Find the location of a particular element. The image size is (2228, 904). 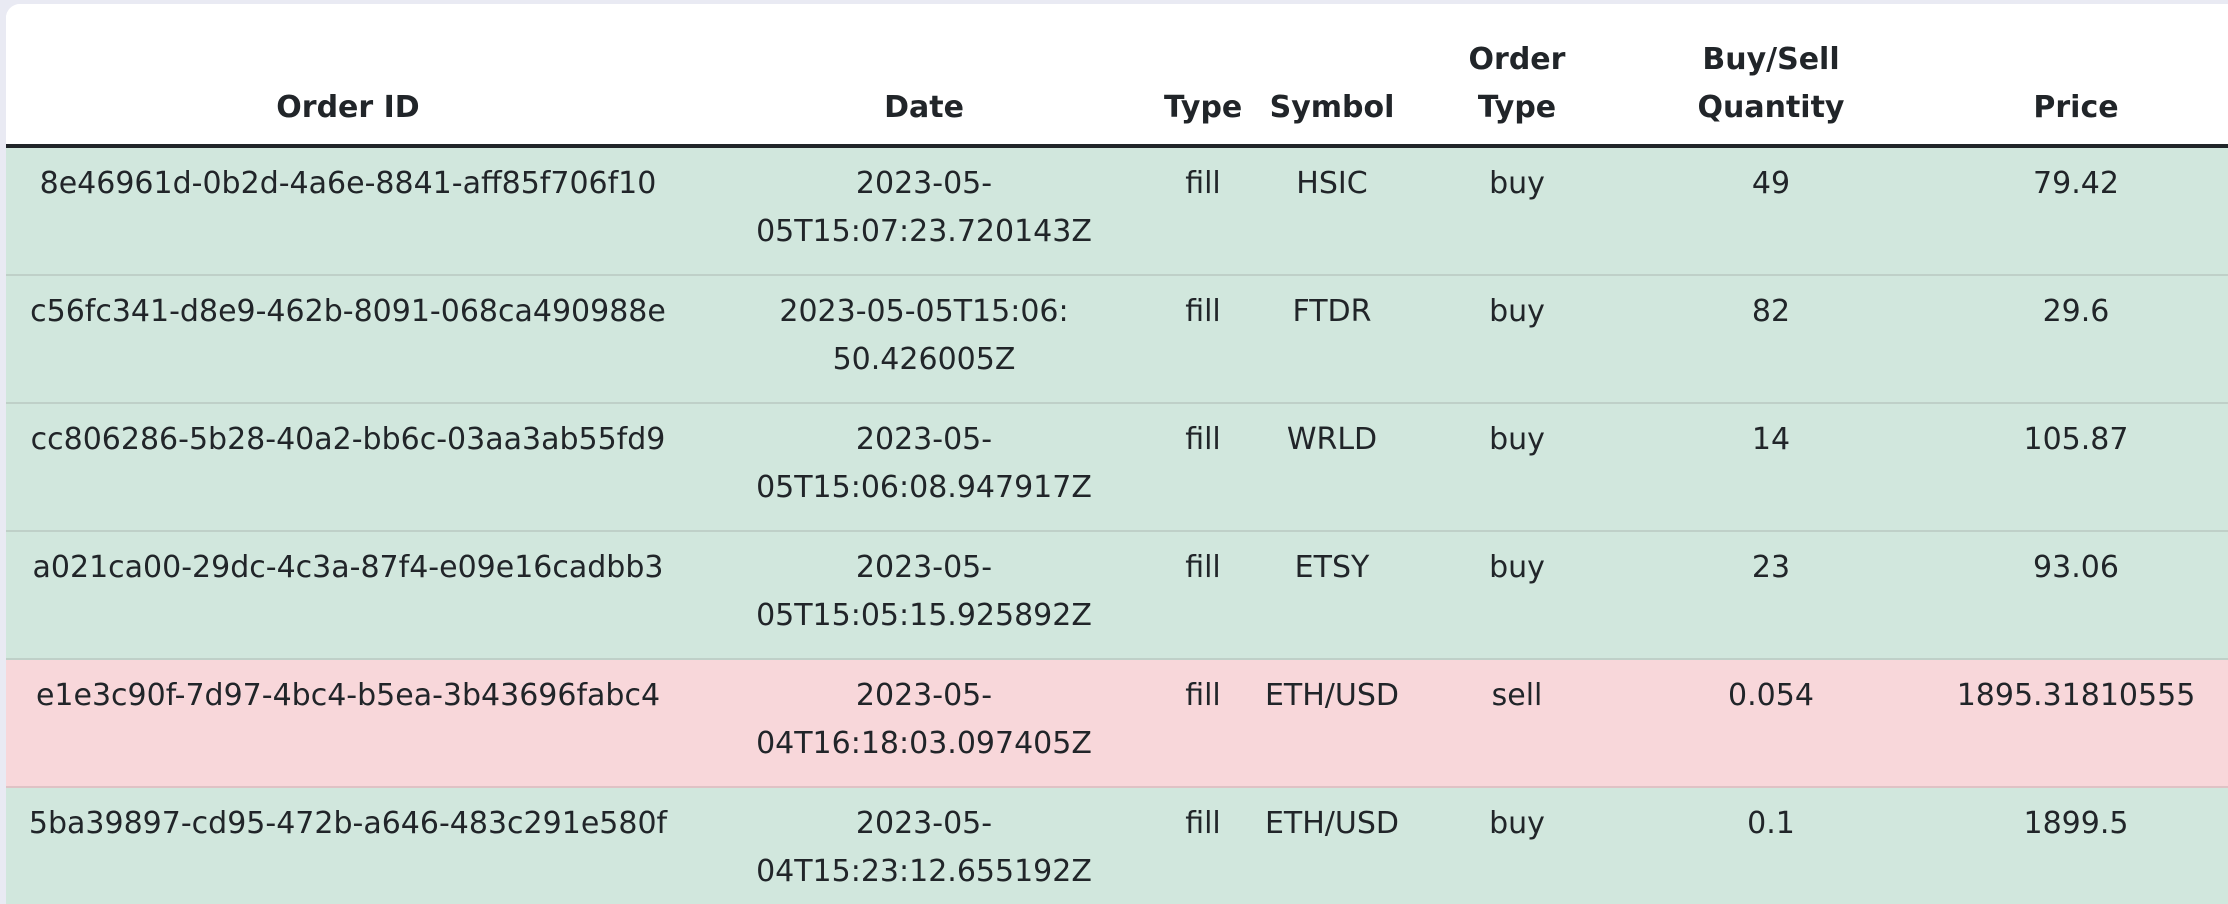

cell-quantity: 0.1 is located at coordinates (1771, 845).